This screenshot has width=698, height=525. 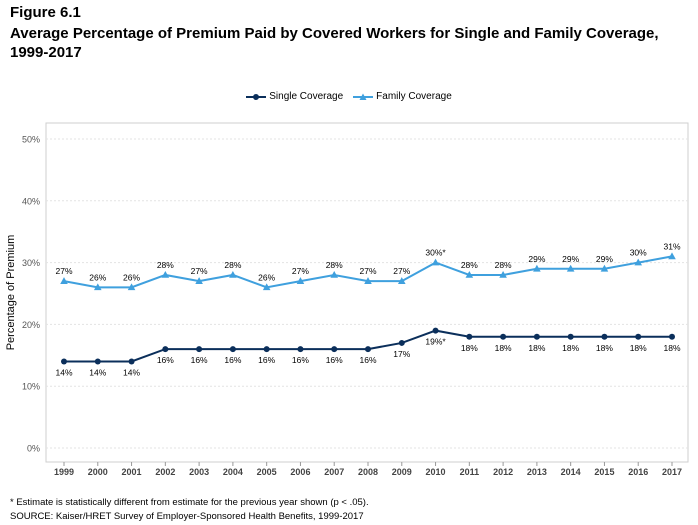 I want to click on x-tick-label: 2012, so click(x=503, y=472).